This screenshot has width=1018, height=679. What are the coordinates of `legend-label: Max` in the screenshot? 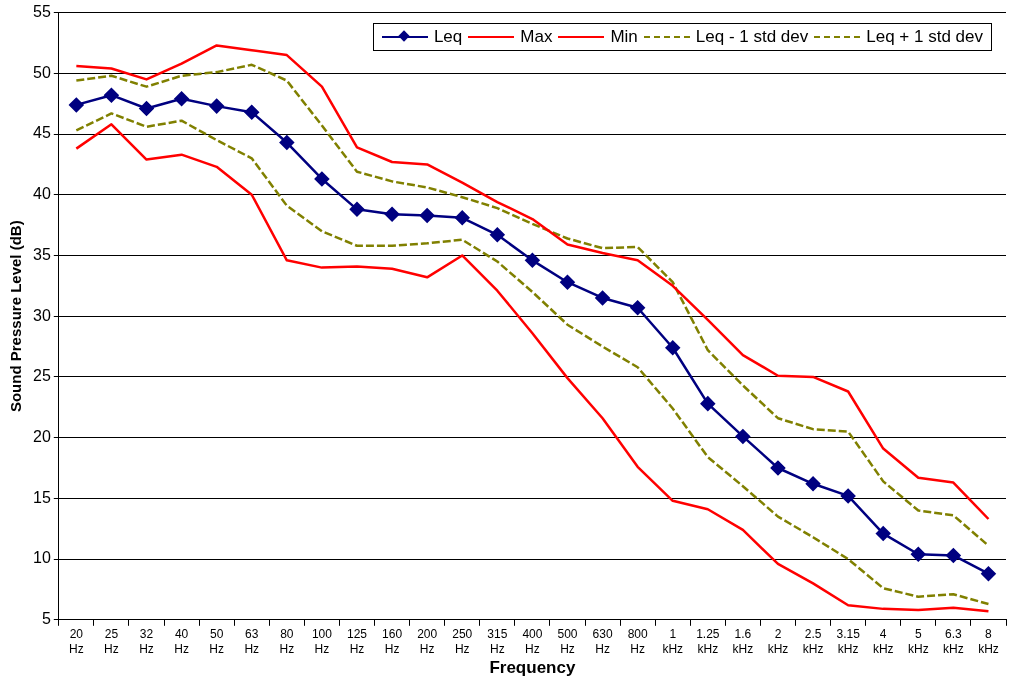 It's located at (536, 36).